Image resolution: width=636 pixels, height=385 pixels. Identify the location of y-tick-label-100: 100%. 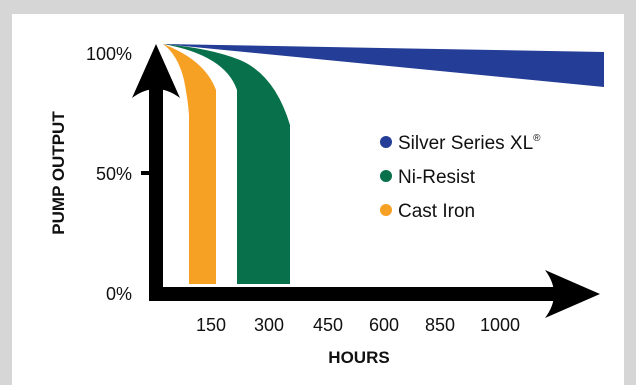
(109, 54).